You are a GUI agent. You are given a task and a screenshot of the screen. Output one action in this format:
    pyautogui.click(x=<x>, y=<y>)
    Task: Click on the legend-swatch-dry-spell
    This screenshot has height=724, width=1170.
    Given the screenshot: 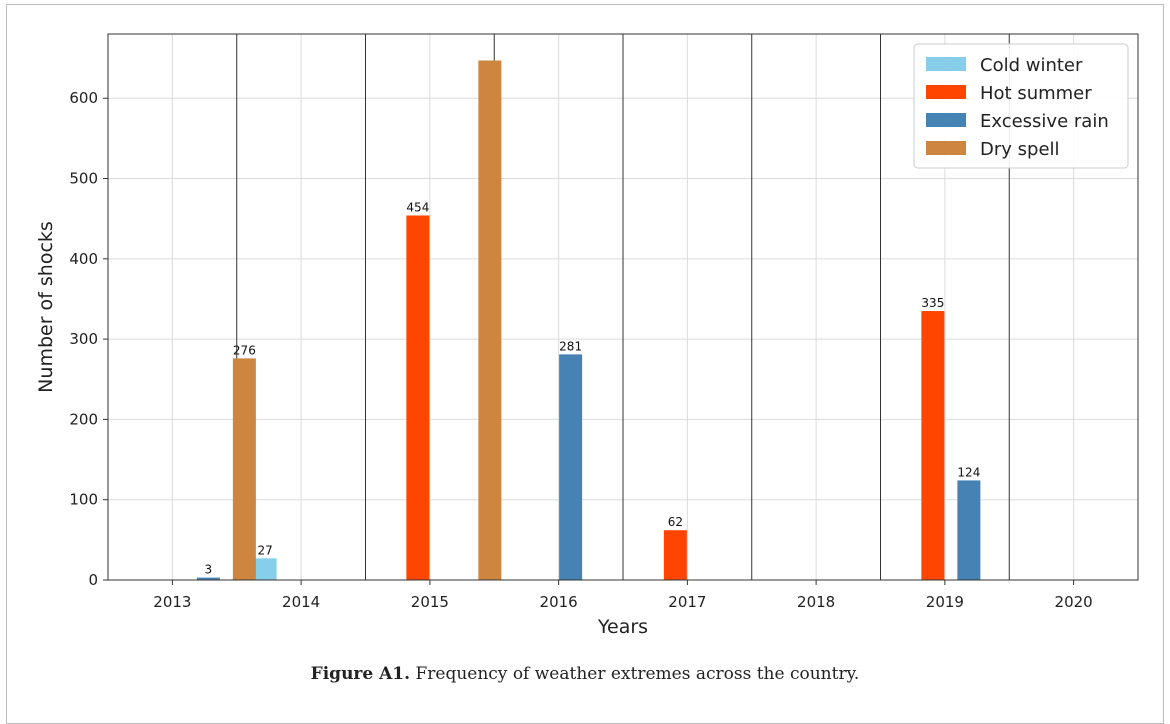 What is the action you would take?
    pyautogui.click(x=946, y=148)
    